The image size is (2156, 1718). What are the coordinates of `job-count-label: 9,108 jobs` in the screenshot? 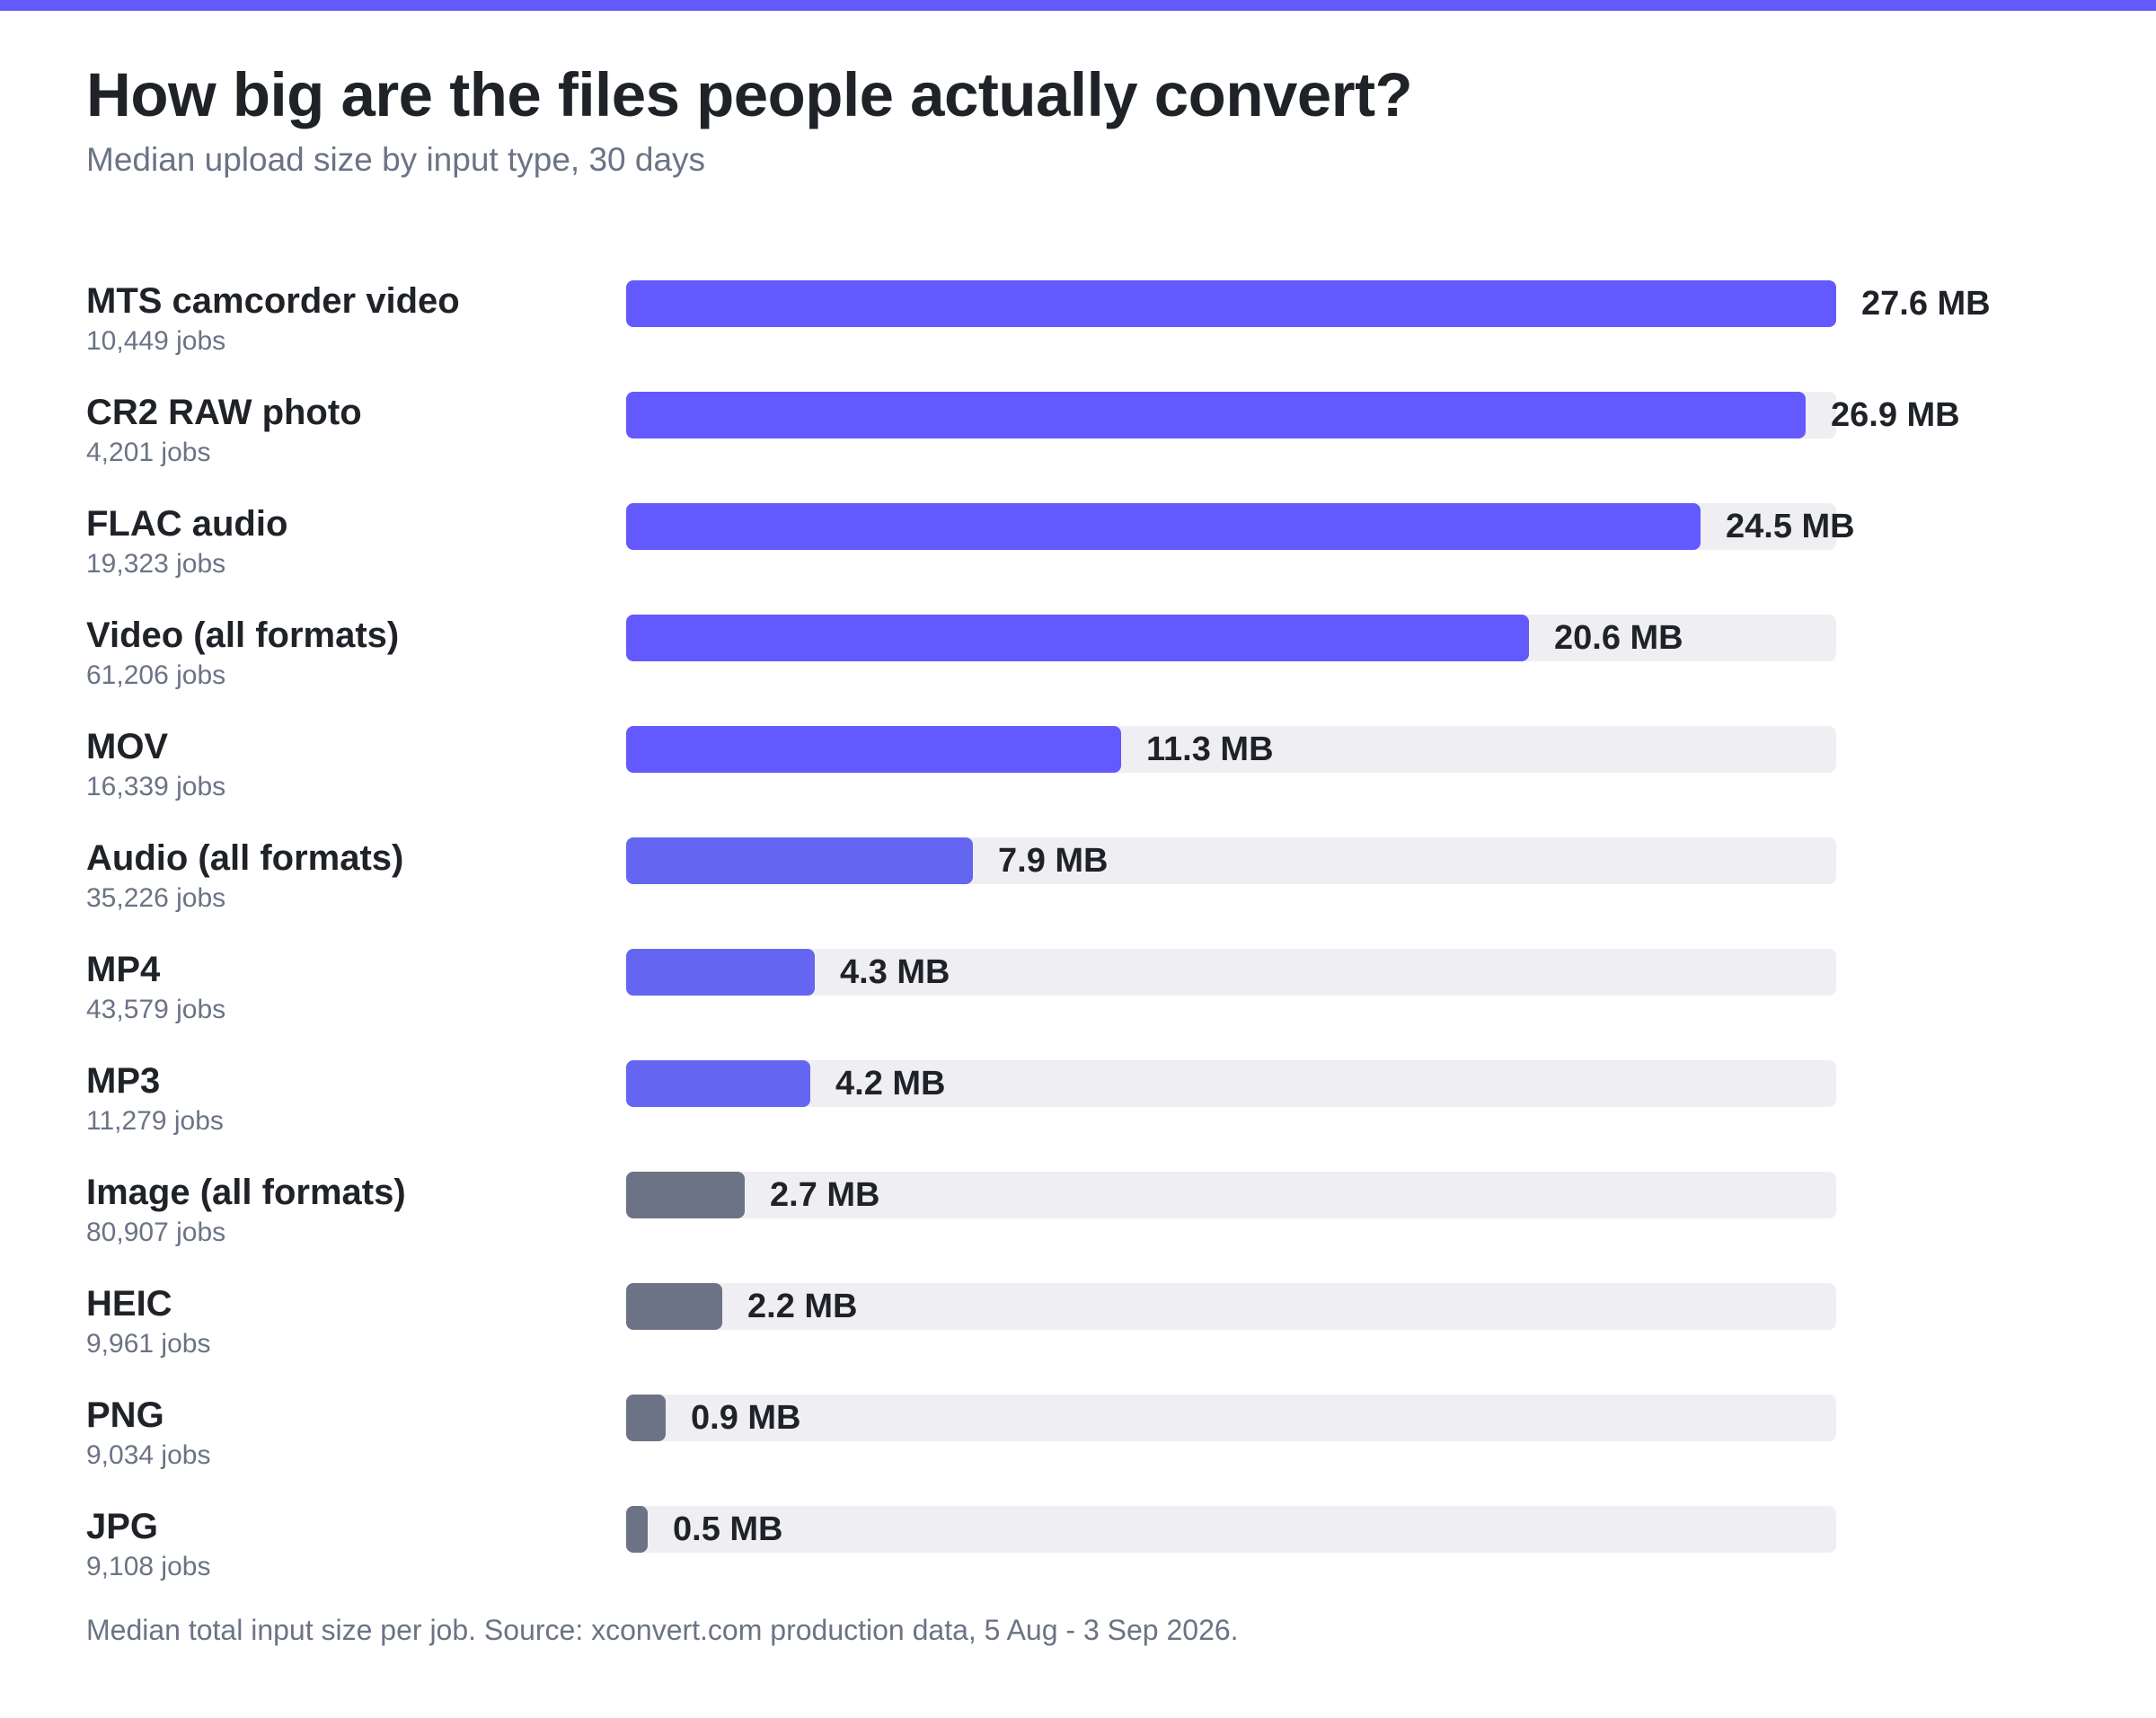 It's located at (148, 1566).